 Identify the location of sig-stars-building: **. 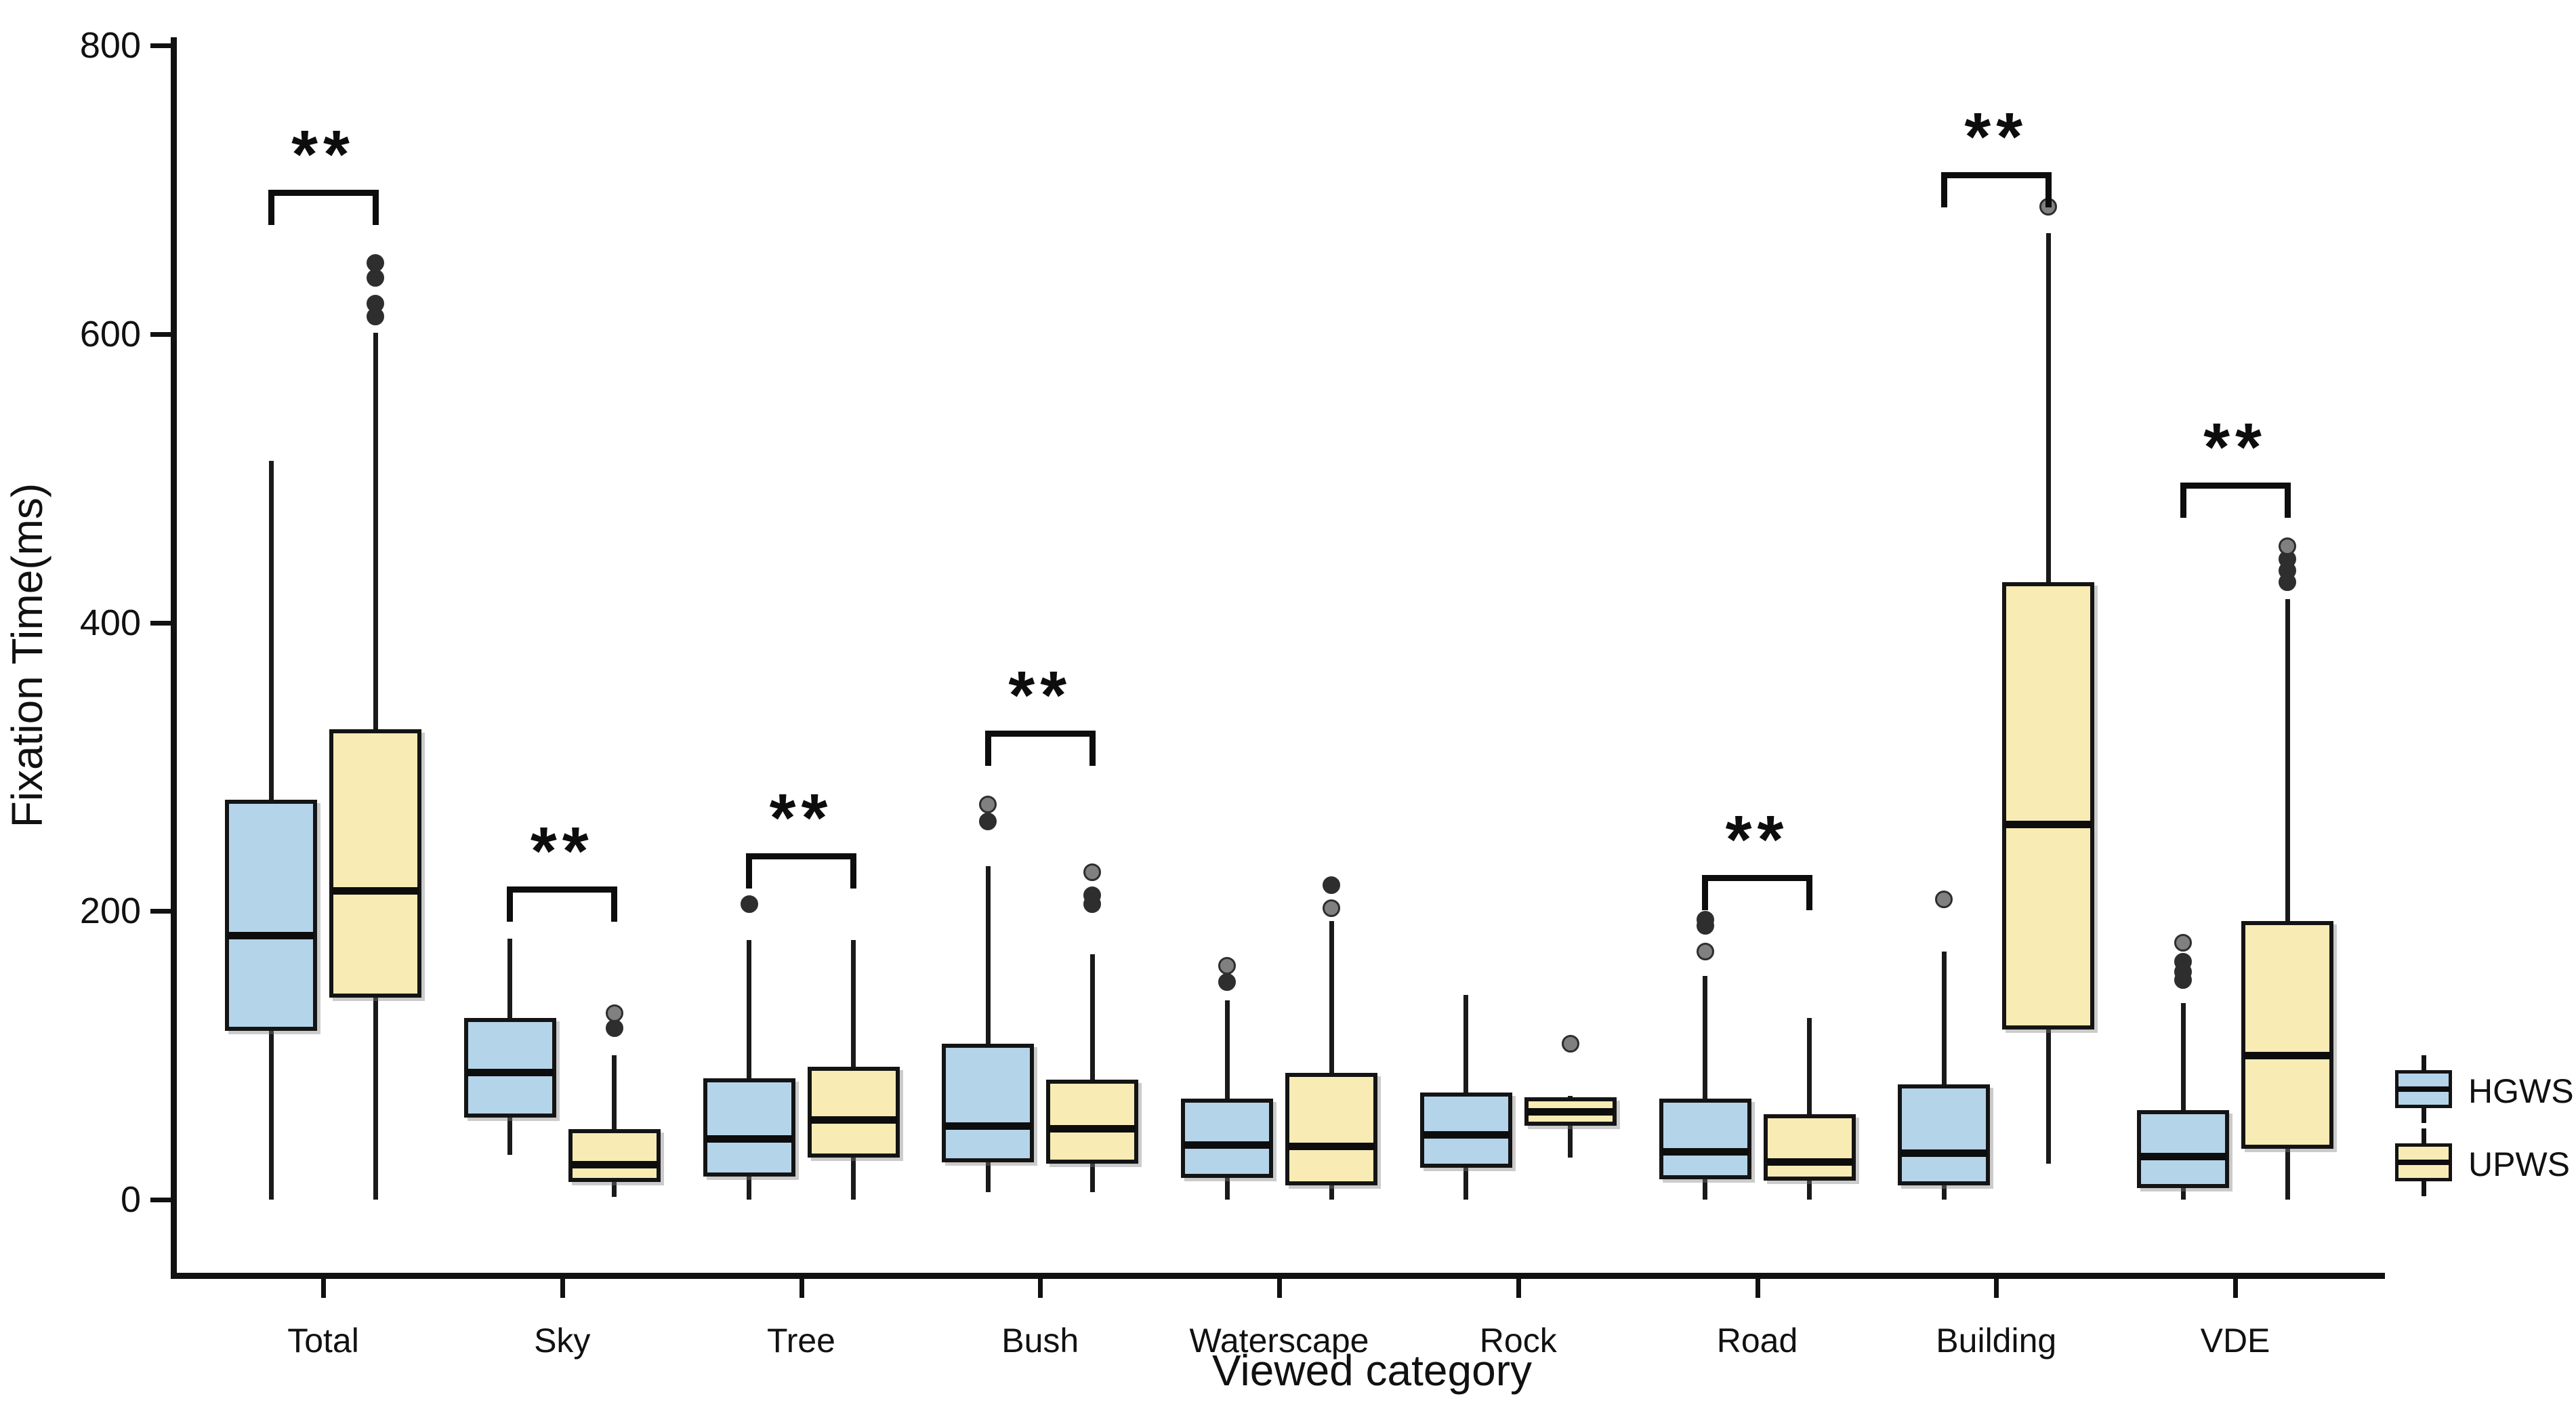
(1996, 138).